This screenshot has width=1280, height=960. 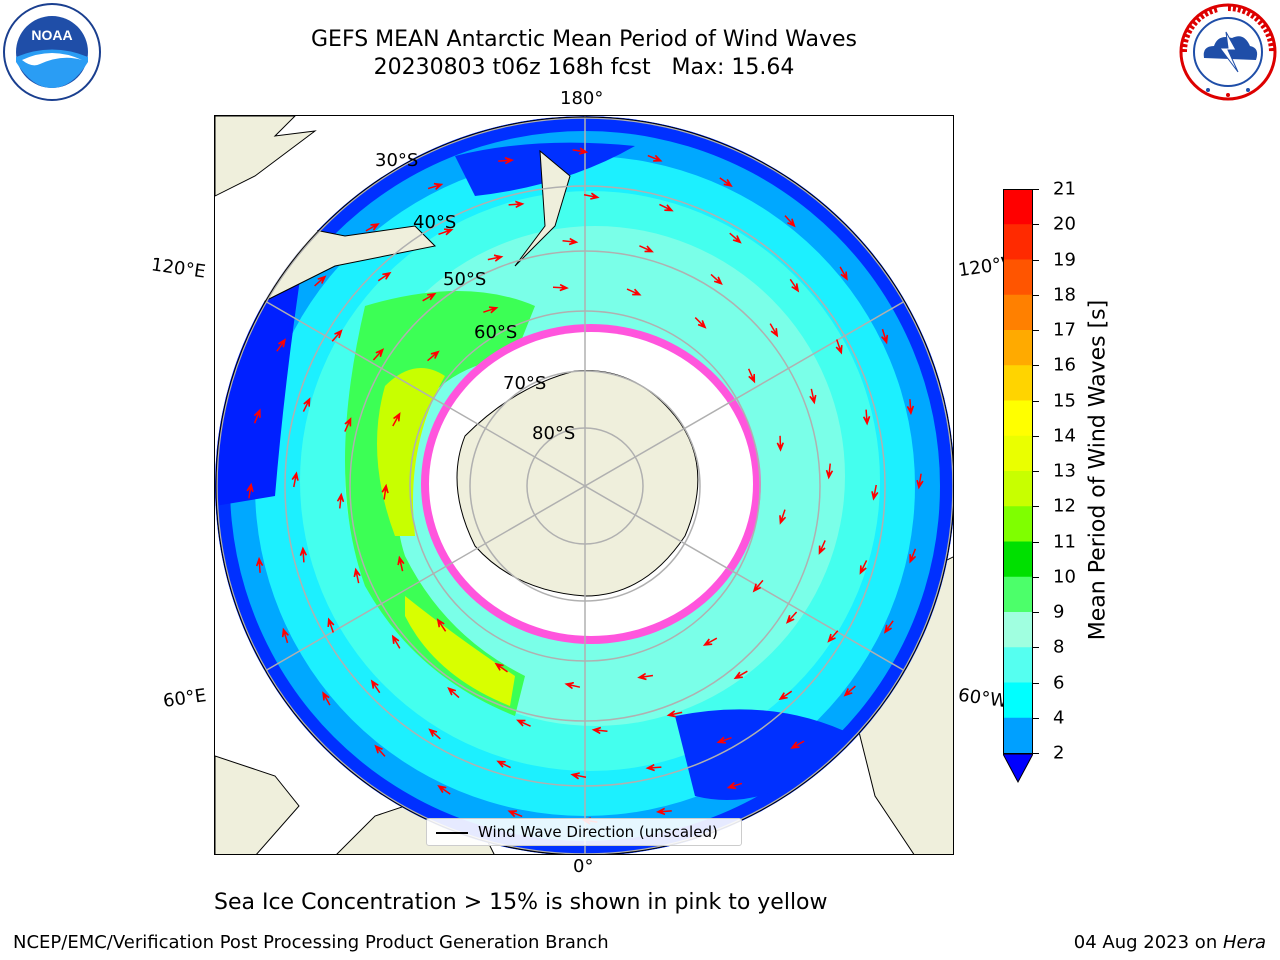 What do you see at coordinates (397, 160) in the screenshot?
I see `lat-label-30s: 30°S` at bounding box center [397, 160].